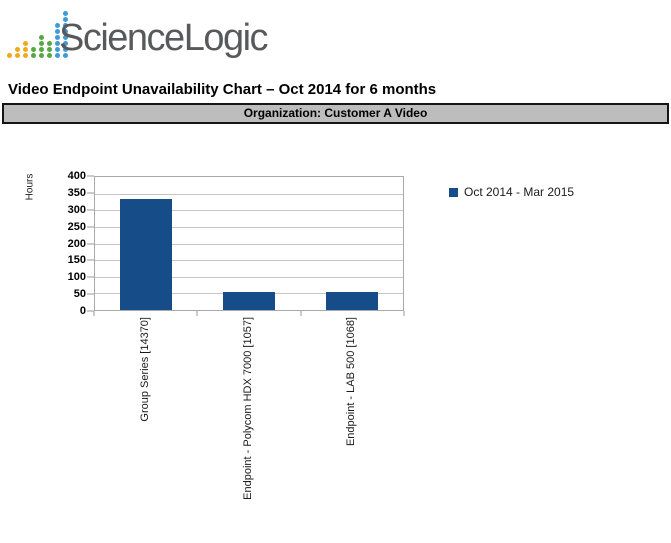 This screenshot has height=543, width=671. What do you see at coordinates (76, 226) in the screenshot?
I see `y-tick-label: 250` at bounding box center [76, 226].